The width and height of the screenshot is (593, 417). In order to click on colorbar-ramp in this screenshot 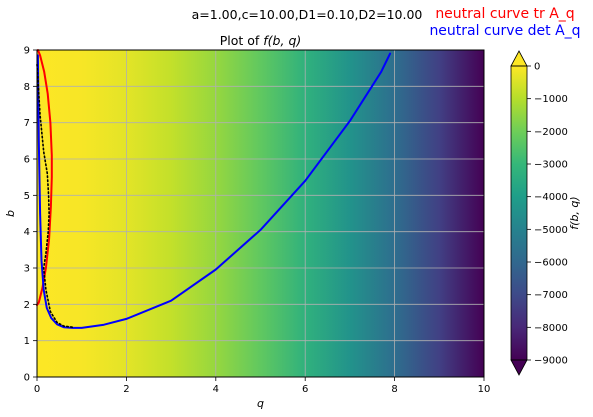, I will do `click(519, 213)`.